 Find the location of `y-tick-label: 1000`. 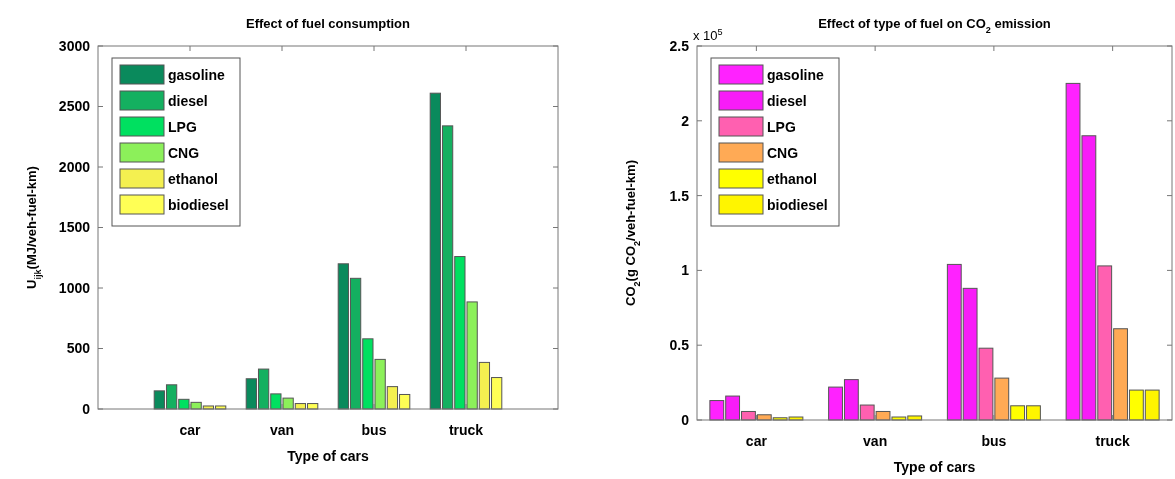

y-tick-label: 1000 is located at coordinates (74, 287).